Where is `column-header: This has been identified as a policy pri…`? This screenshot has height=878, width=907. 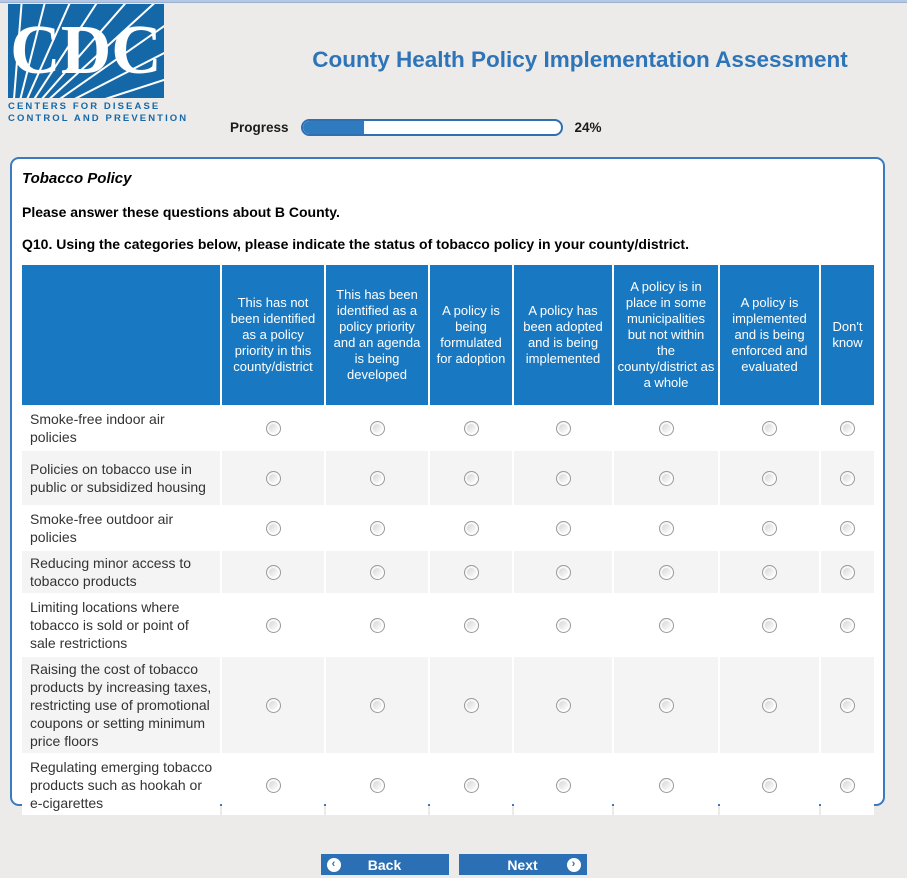 column-header: This has been identified as a policy pri… is located at coordinates (377, 335).